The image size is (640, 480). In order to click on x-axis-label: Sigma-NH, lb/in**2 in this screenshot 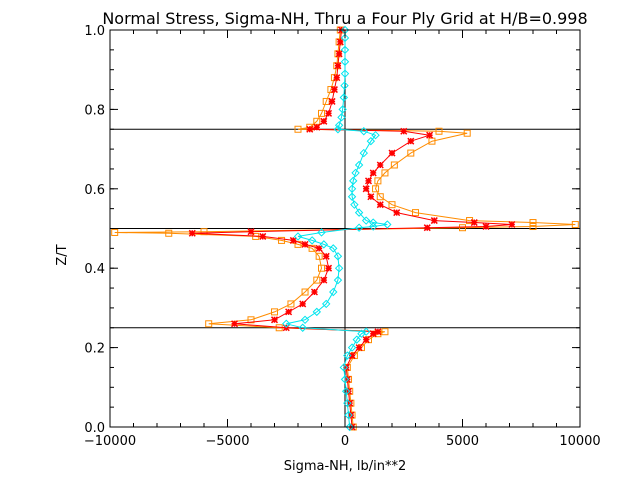, I will do `click(345, 466)`.